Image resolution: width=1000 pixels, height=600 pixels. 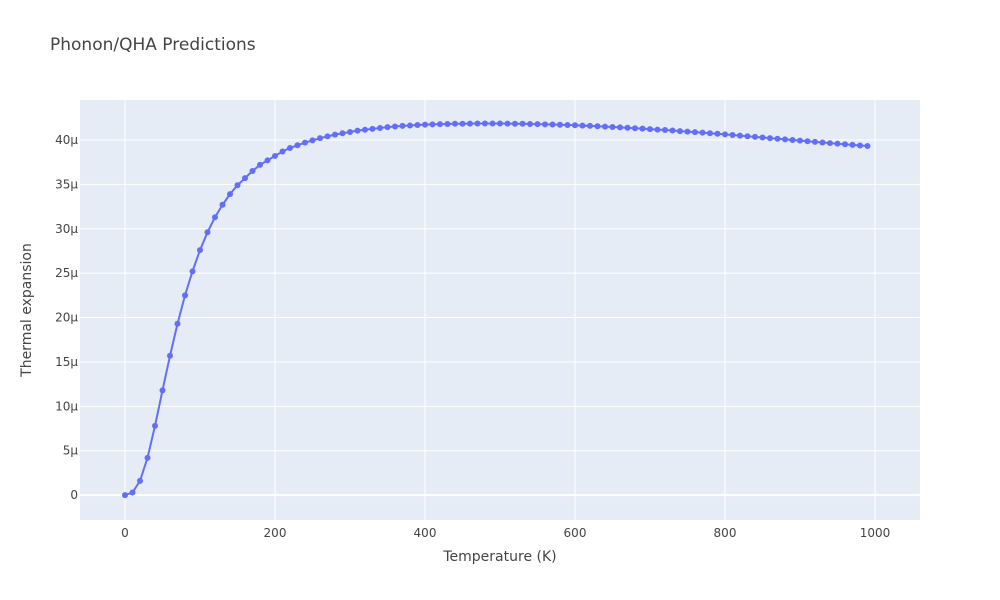 What do you see at coordinates (66, 362) in the screenshot?
I see `y-tick-label: 15µ` at bounding box center [66, 362].